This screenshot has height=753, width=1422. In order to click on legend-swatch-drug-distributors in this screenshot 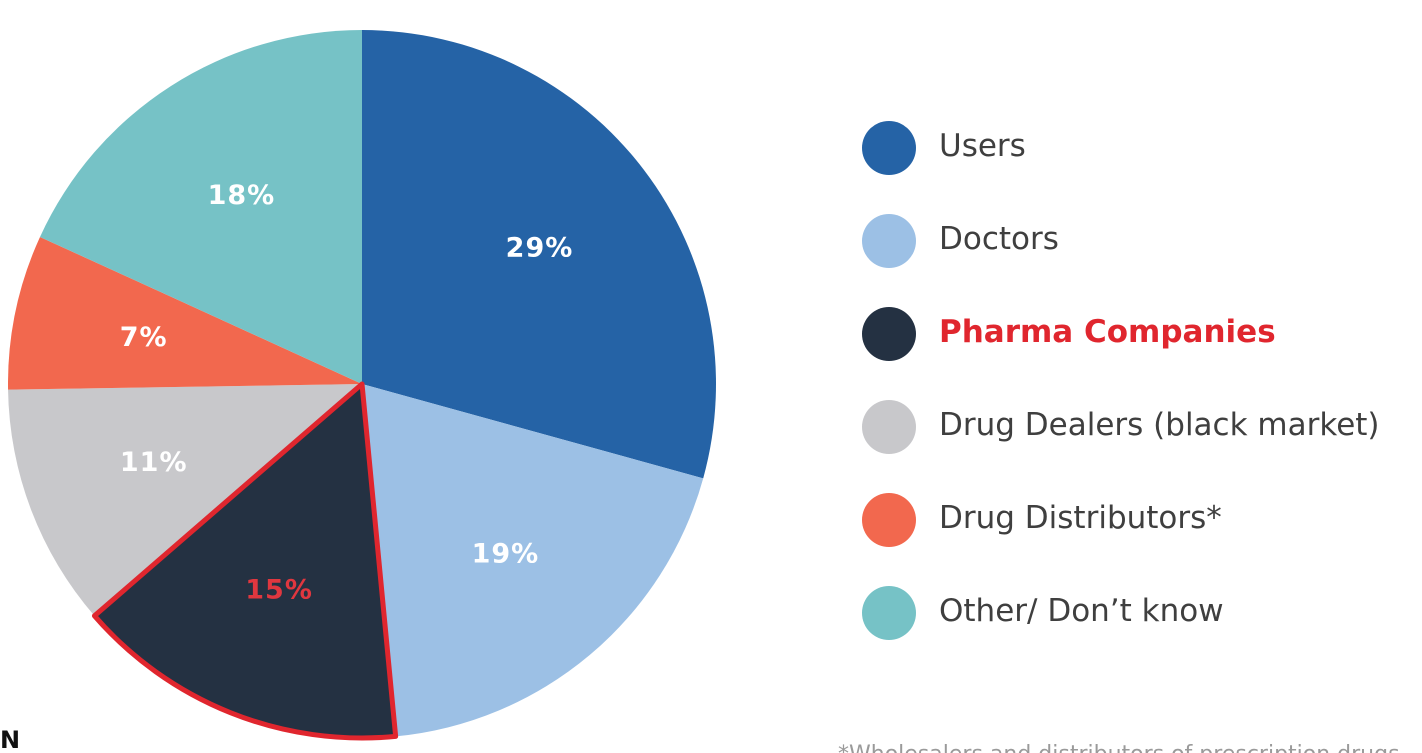, I will do `click(889, 520)`.